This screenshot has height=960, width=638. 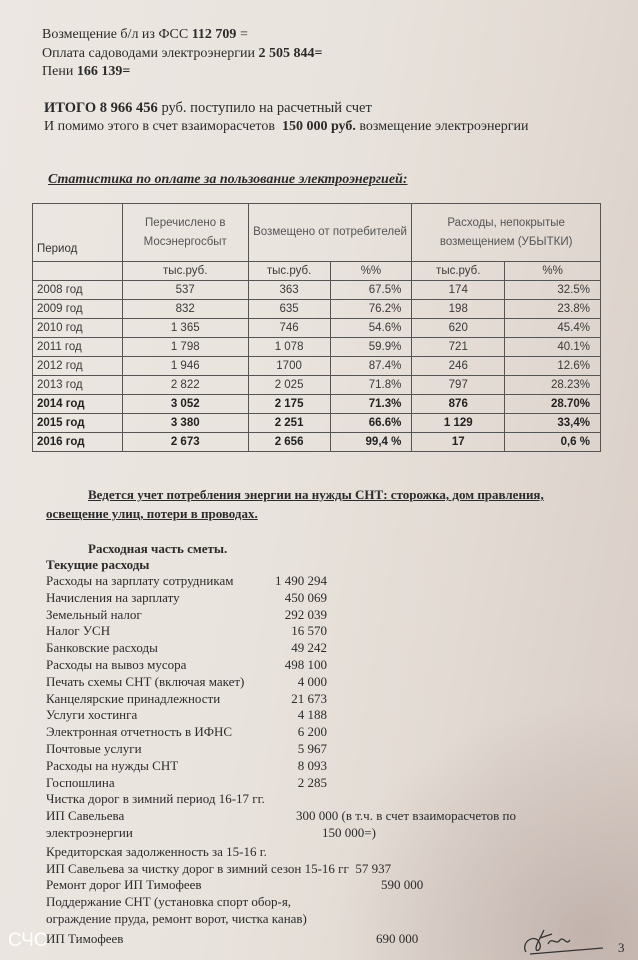 I want to click on reimbursed-pct-cell: 87.4%, so click(x=371, y=366).